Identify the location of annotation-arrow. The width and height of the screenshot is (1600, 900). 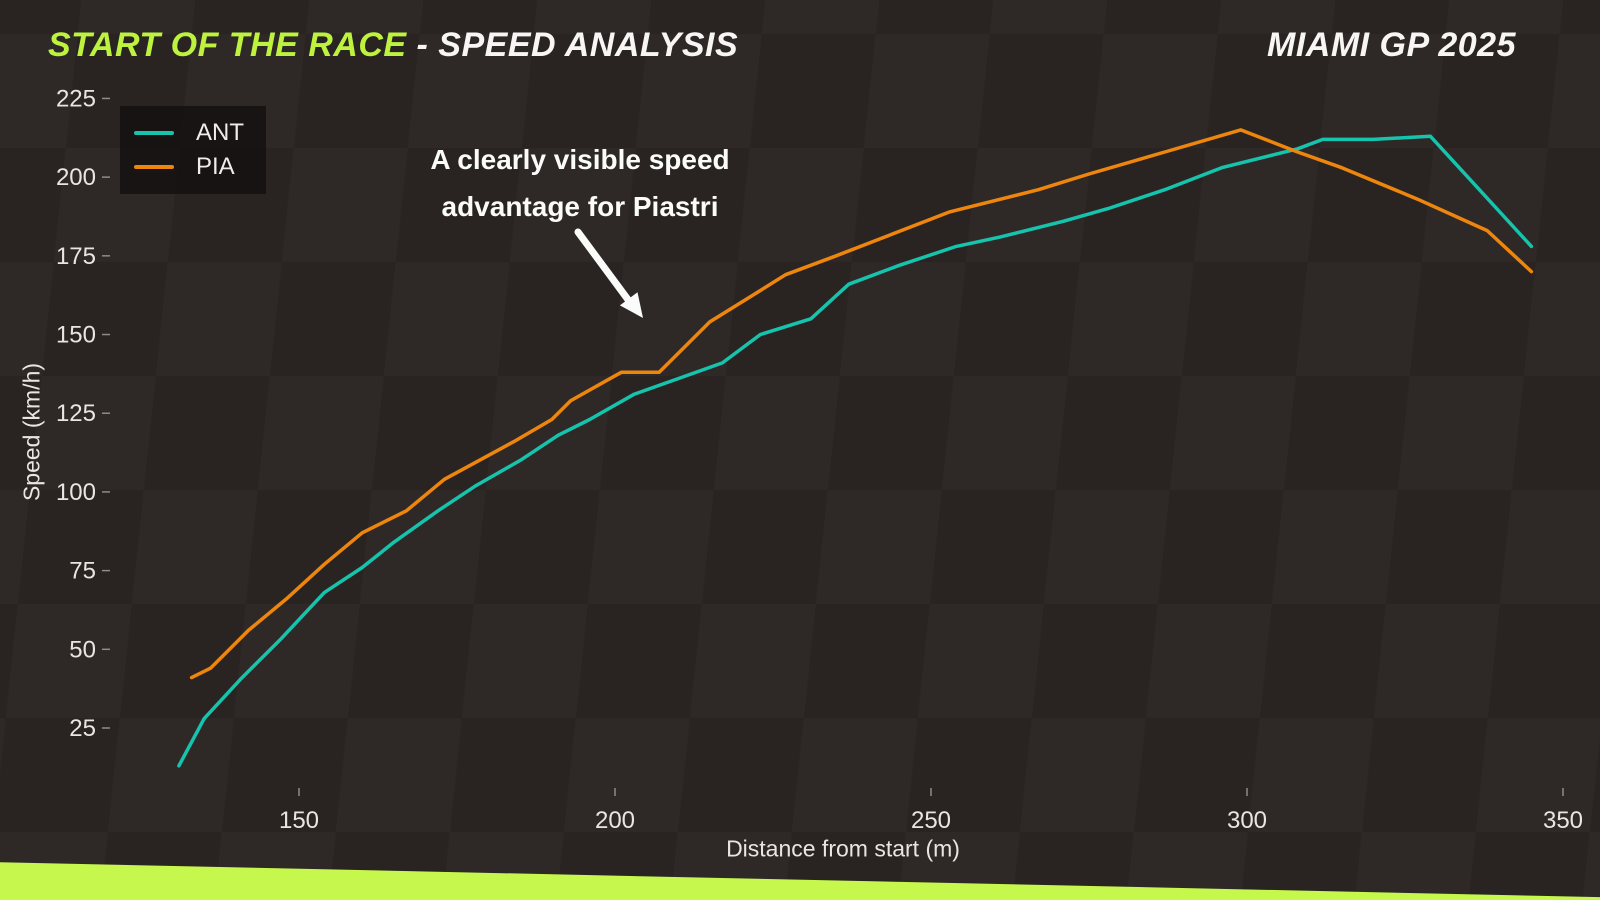
(608, 273).